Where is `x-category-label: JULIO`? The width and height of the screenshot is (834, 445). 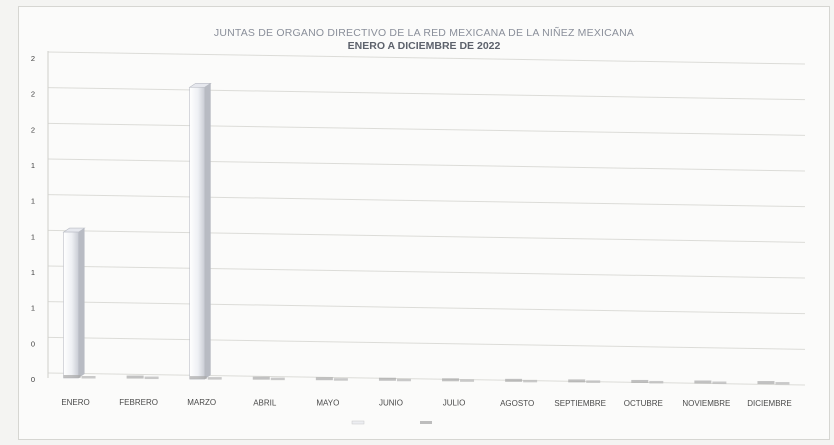
x-category-label: JULIO is located at coordinates (454, 403).